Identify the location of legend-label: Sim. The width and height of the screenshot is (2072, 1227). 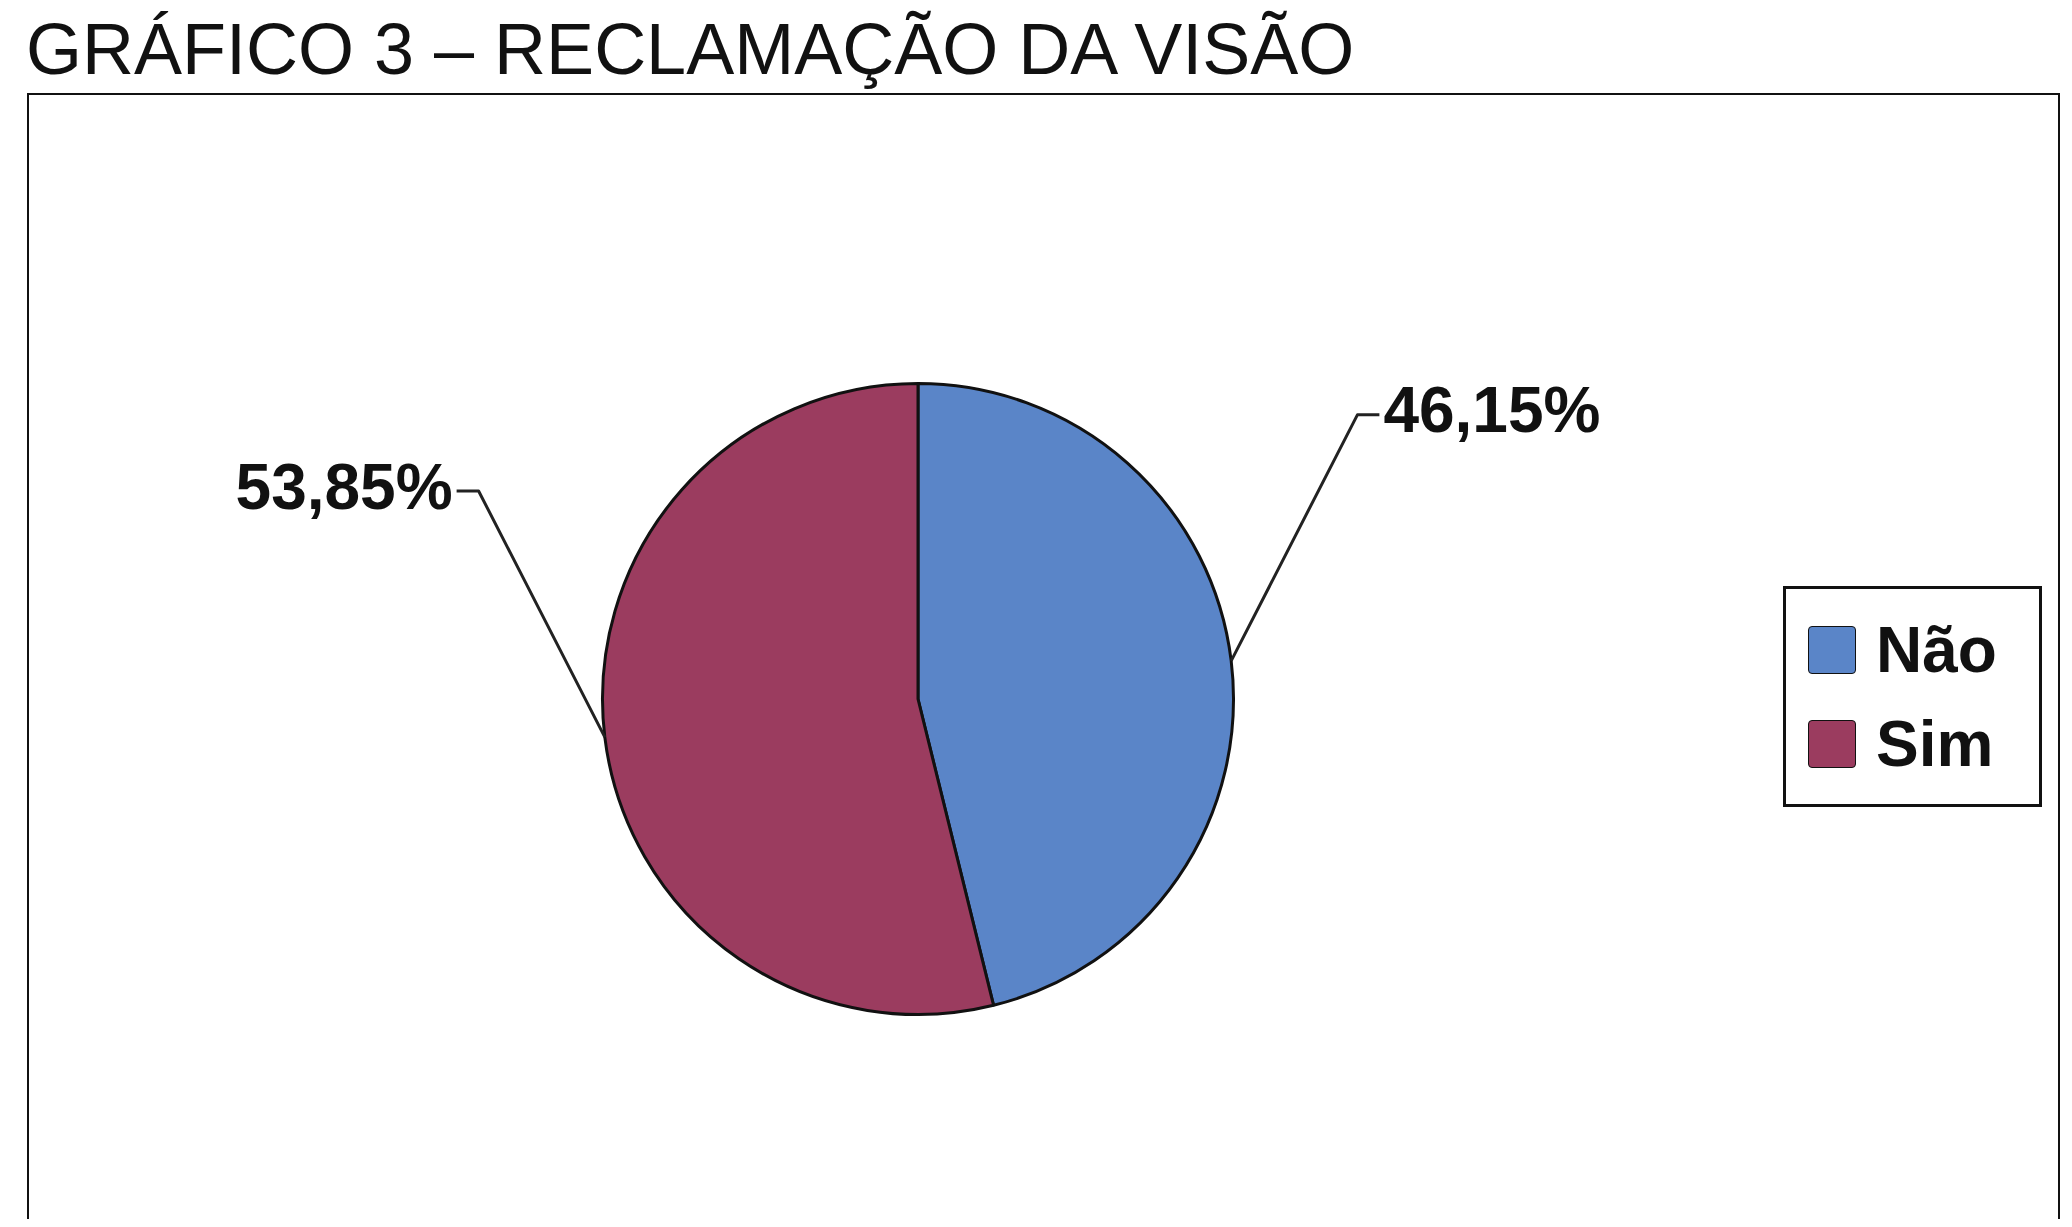
(1935, 743).